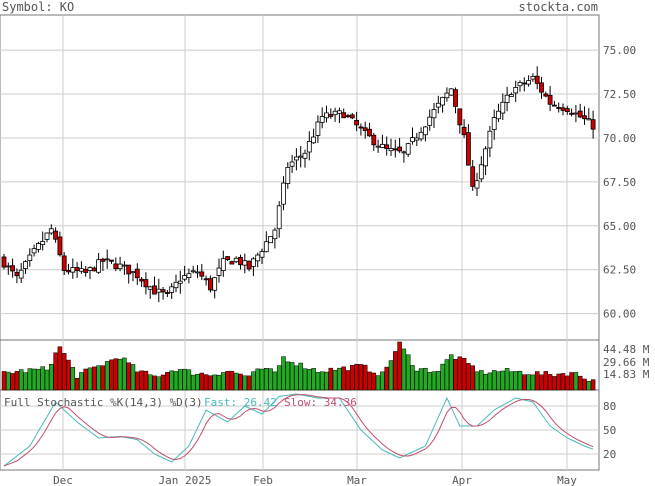 The height and width of the screenshot is (486, 655). What do you see at coordinates (320, 402) in the screenshot?
I see `stochastic-slow-label: Slow: 34.36` at bounding box center [320, 402].